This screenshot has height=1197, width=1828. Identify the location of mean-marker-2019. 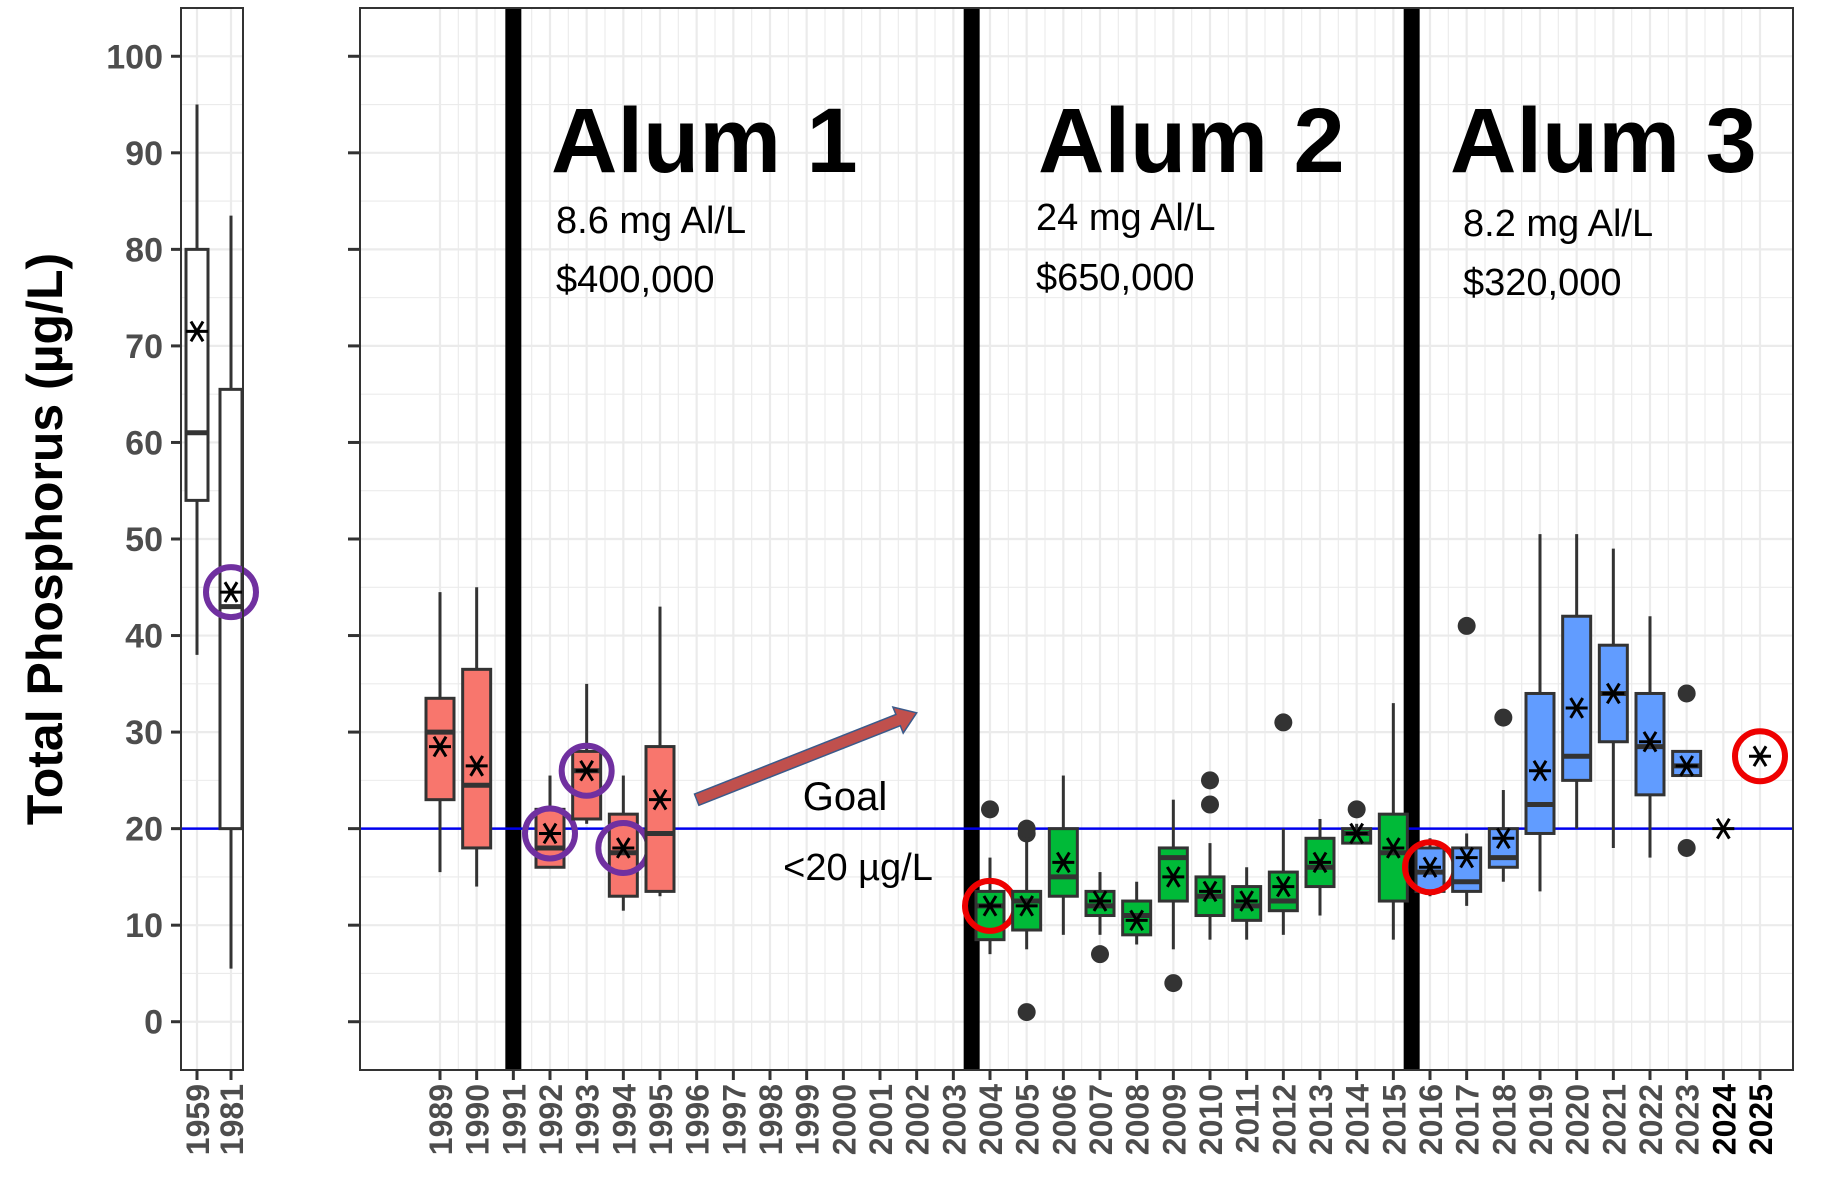
(1540, 771).